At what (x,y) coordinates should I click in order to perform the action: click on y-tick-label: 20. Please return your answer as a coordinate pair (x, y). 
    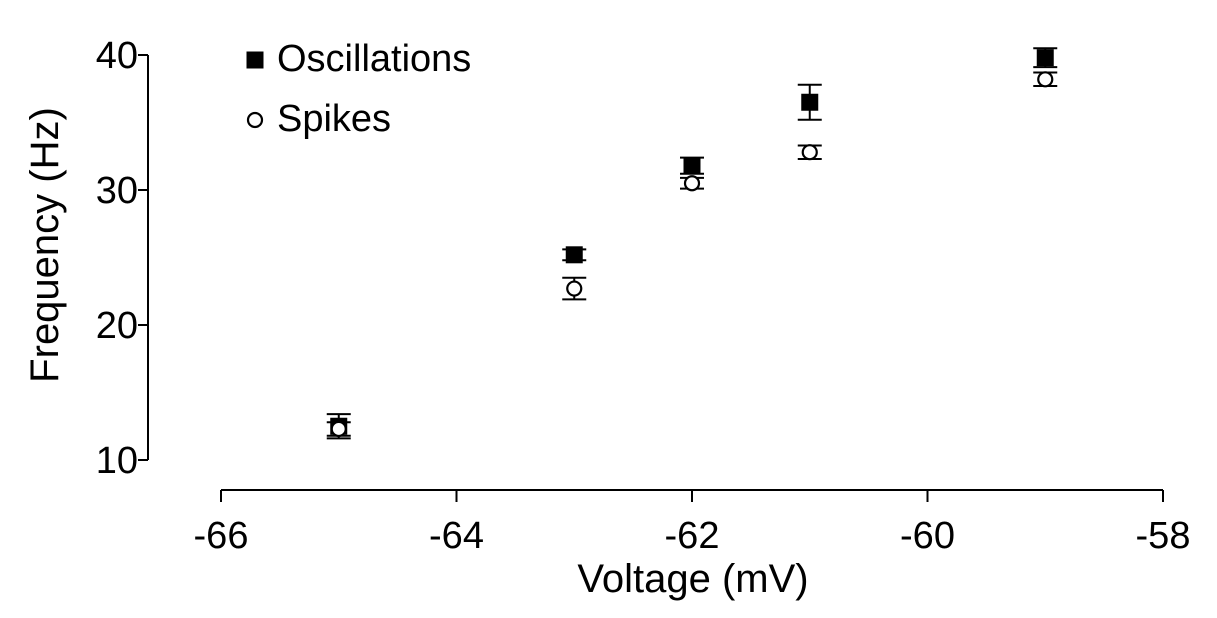
    Looking at the image, I should click on (117, 326).